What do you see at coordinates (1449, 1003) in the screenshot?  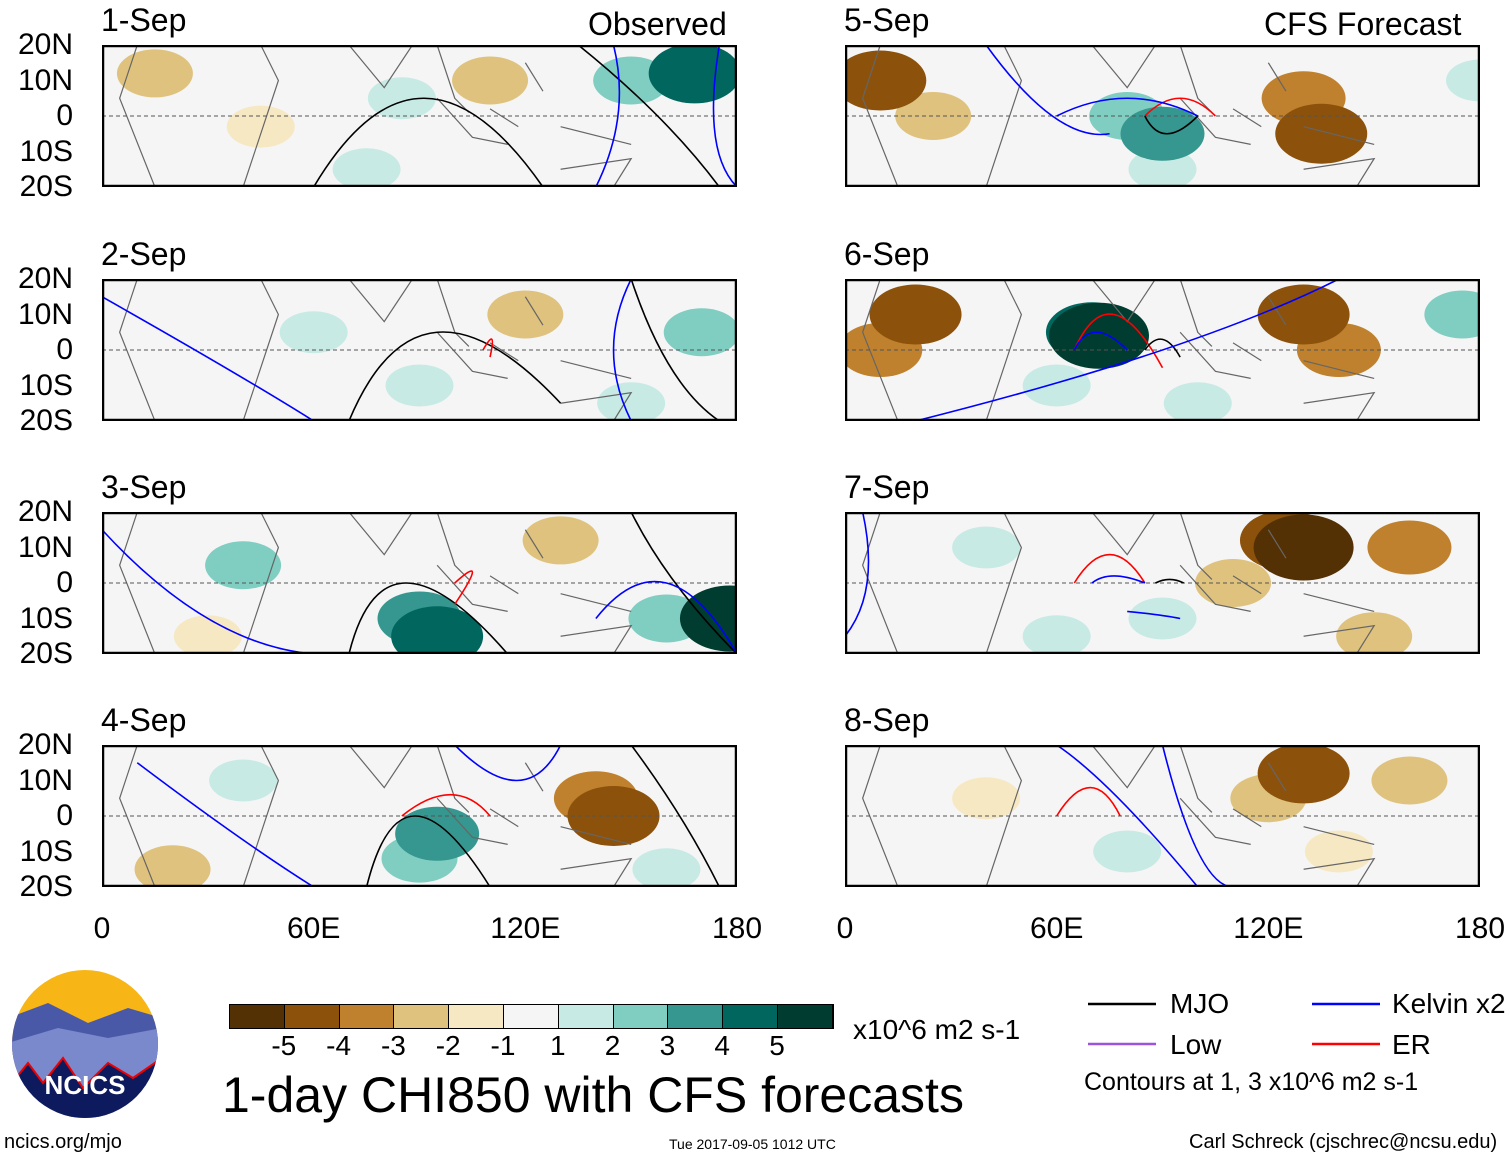 I see `legend-kelvin: Kelvin x2` at bounding box center [1449, 1003].